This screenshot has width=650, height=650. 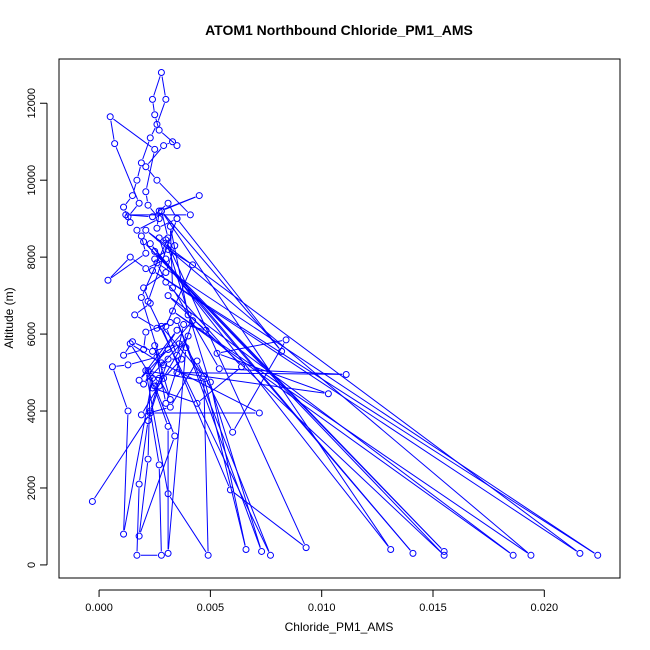 I want to click on y-tick-label: 12000, so click(x=32, y=103).